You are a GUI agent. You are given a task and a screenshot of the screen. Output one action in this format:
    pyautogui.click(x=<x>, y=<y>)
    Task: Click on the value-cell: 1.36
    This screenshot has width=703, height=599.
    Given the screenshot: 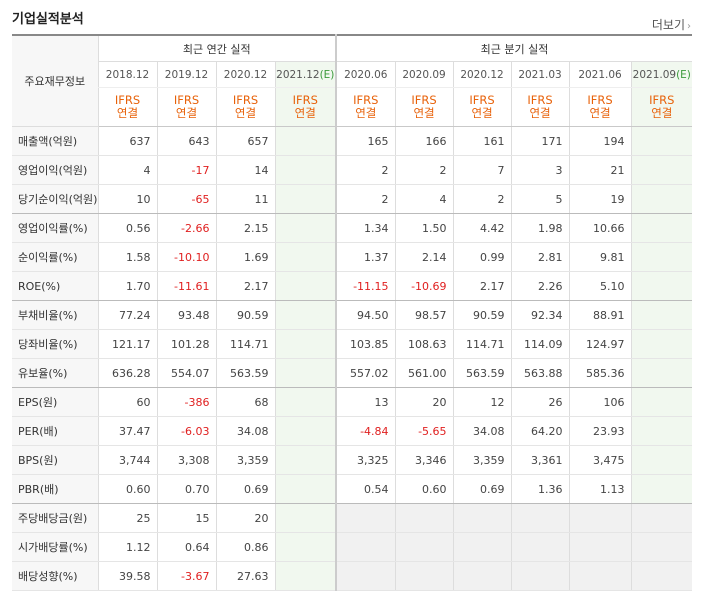 What is the action you would take?
    pyautogui.click(x=540, y=489)
    